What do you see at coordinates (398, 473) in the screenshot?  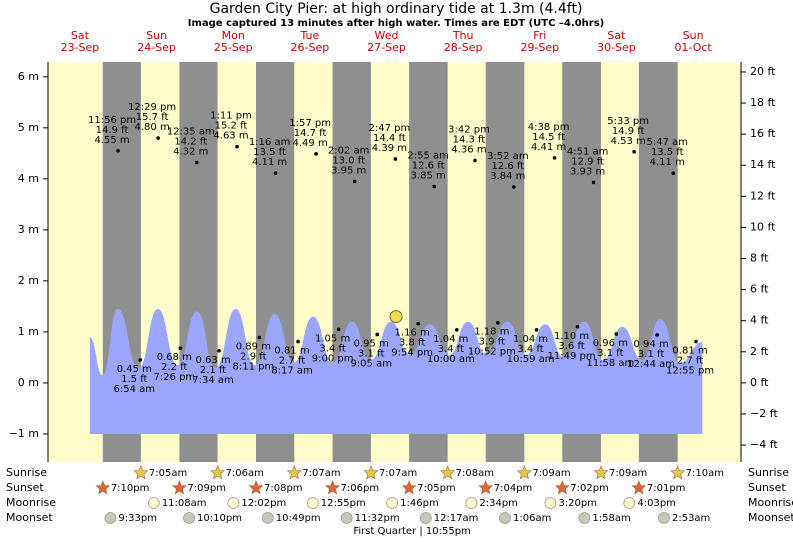 I see `sunrise-time: 7:07am` at bounding box center [398, 473].